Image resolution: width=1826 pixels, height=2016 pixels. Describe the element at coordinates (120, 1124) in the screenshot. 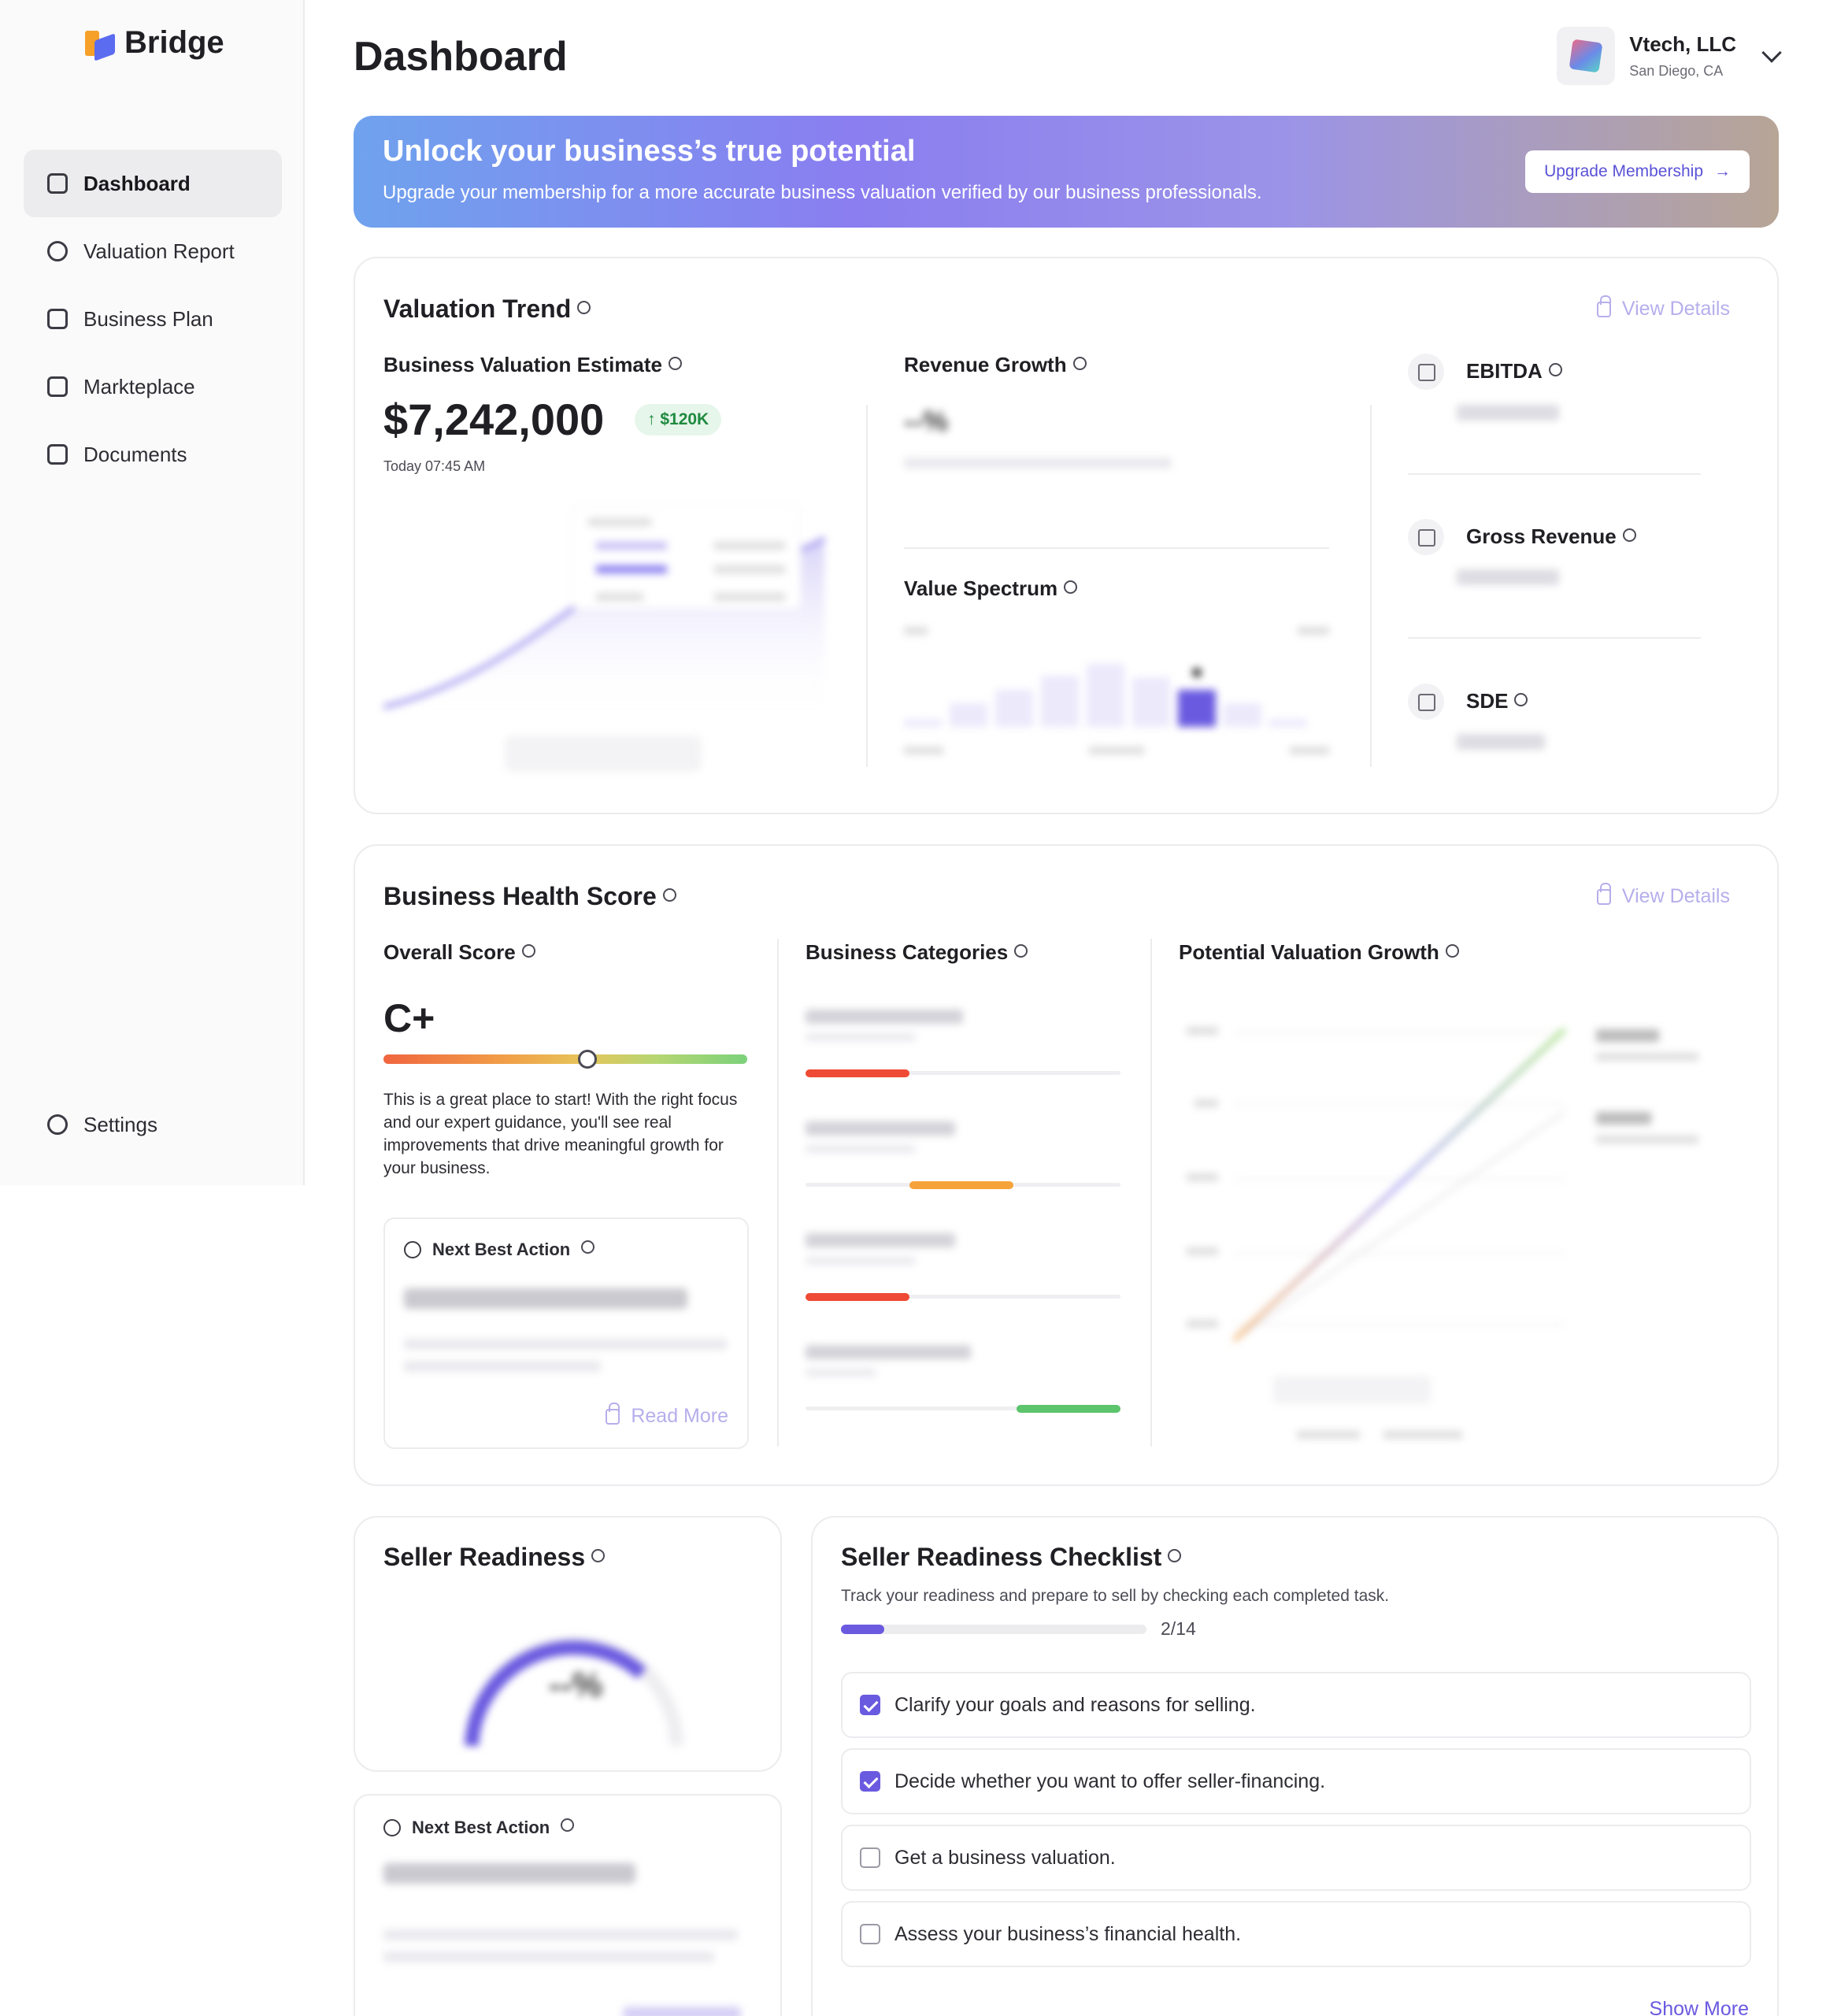

I see `sidebar-item-label: Settings` at that location.